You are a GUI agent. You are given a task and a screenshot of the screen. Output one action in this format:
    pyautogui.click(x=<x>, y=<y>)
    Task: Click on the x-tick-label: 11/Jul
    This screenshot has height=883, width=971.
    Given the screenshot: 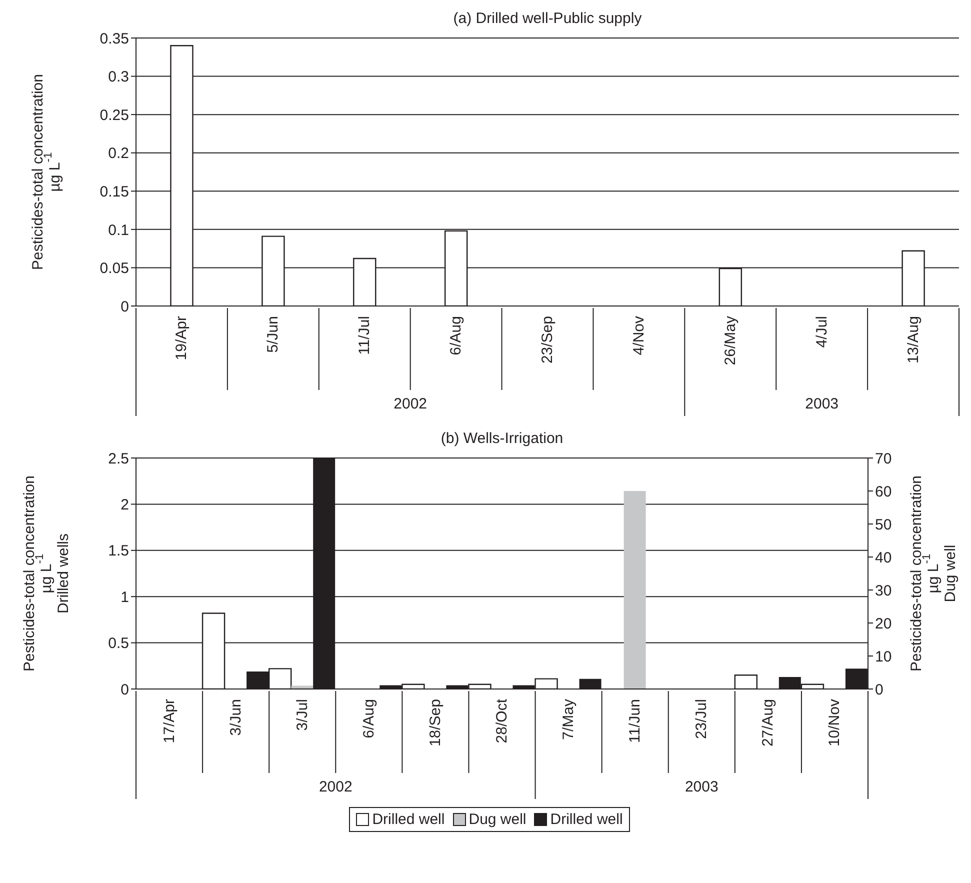 What is the action you would take?
    pyautogui.click(x=365, y=335)
    